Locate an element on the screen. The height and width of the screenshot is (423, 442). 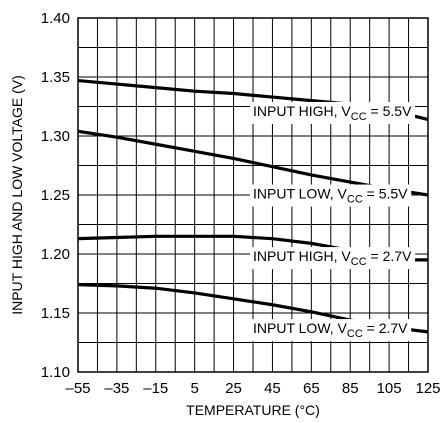
series-label-text: INPUT LOW, VCC = 2.7V is located at coordinates (330, 330).